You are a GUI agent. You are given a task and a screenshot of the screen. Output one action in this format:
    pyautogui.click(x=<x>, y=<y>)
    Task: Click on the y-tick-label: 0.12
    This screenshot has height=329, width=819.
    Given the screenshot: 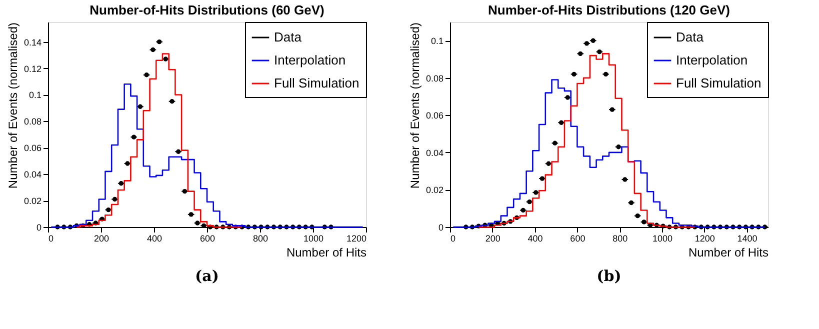 What is the action you would take?
    pyautogui.click(x=33, y=69)
    